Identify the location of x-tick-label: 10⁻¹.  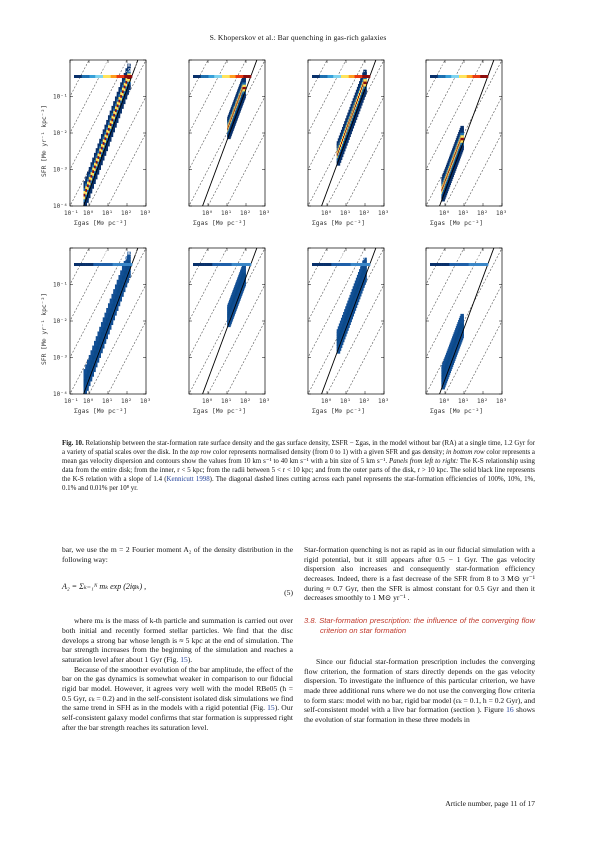
(71, 401).